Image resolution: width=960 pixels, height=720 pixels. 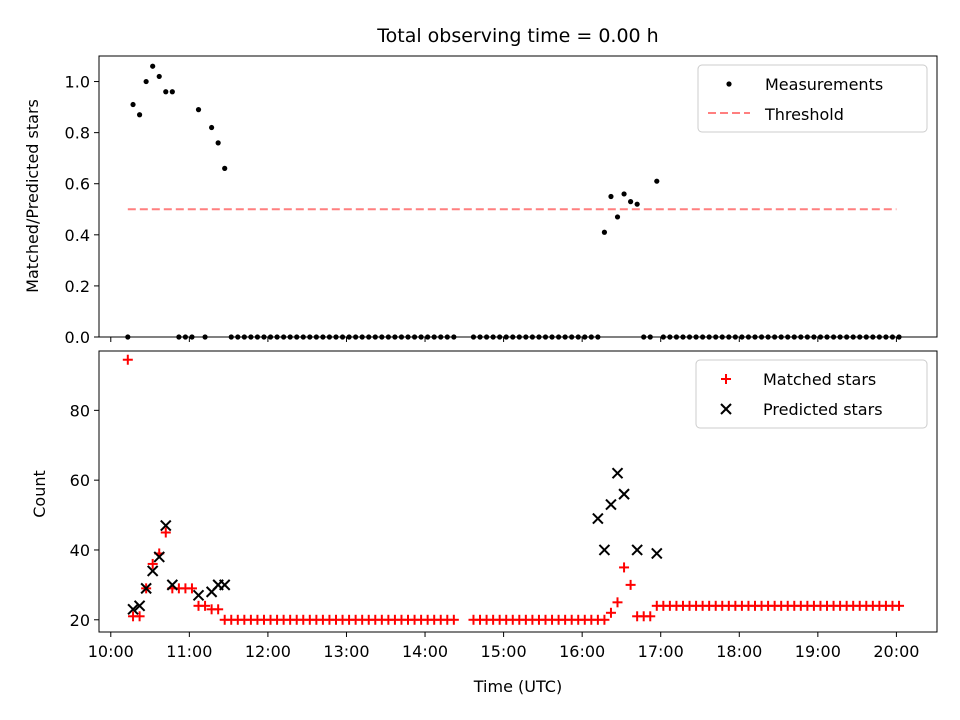 I want to click on legend-matched-marker, so click(x=726, y=379).